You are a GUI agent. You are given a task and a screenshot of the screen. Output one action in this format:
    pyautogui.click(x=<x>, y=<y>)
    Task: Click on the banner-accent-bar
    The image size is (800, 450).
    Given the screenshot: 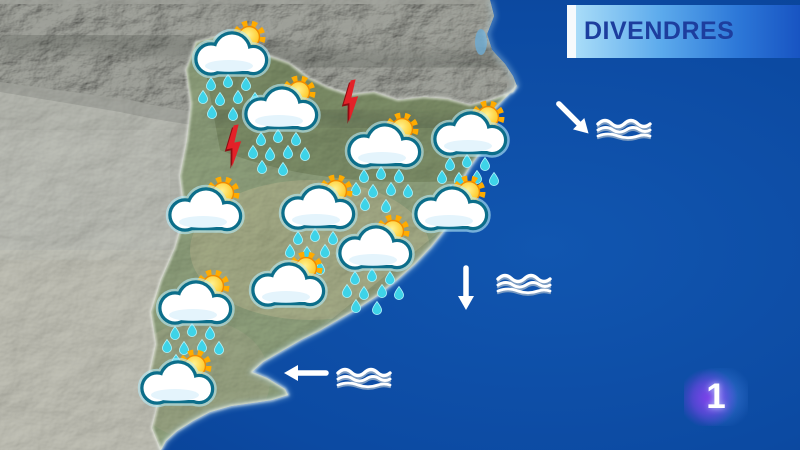 What is the action you would take?
    pyautogui.click(x=571, y=31)
    